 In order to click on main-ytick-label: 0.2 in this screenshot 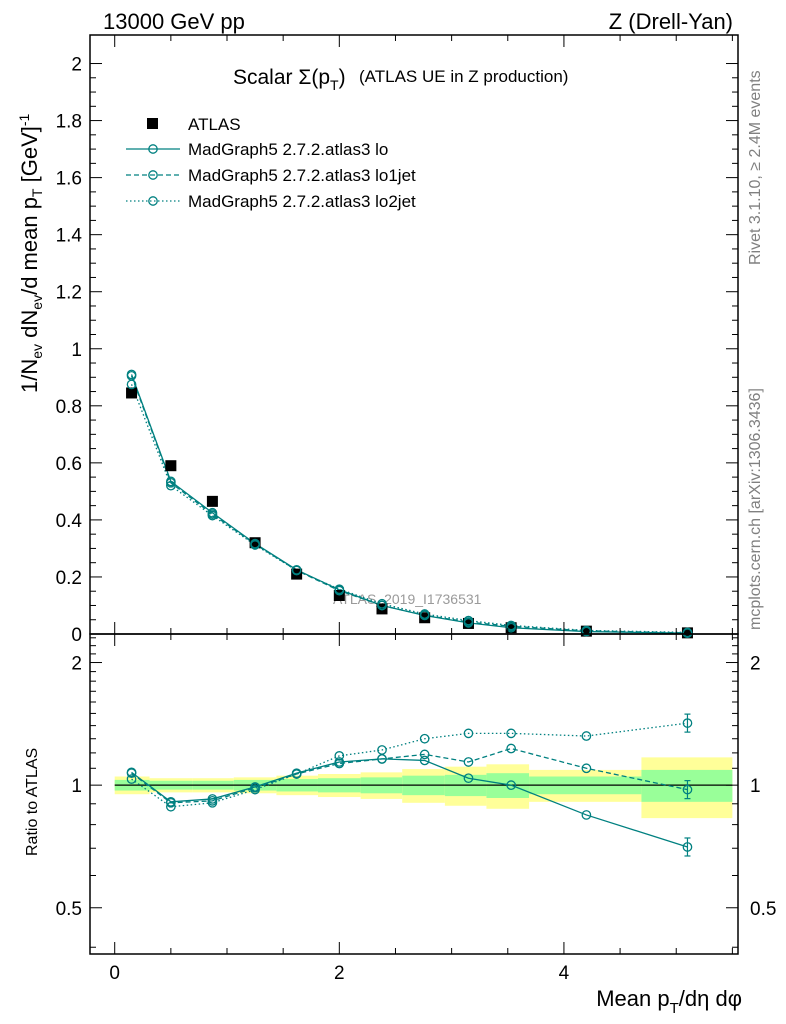, I will do `click(69, 578)`.